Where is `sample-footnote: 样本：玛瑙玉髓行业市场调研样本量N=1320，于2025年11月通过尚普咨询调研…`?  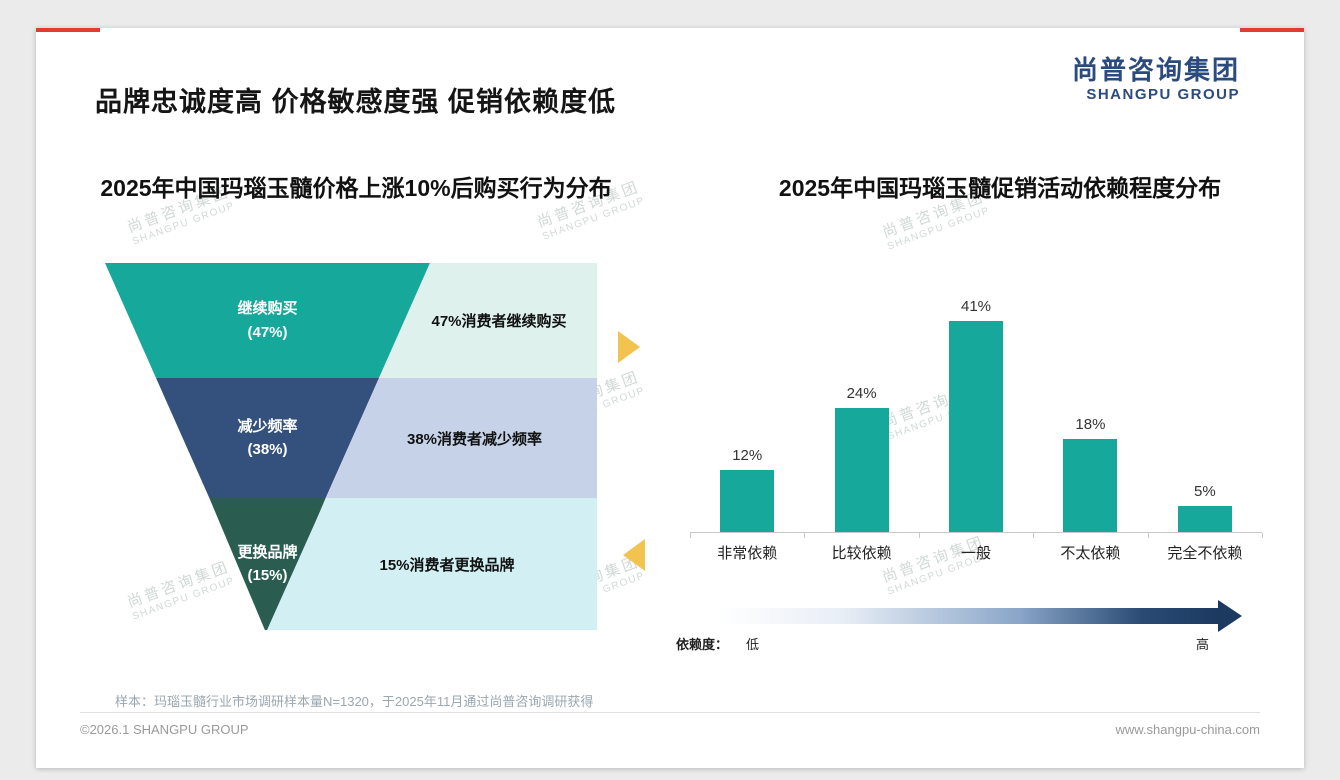
sample-footnote: 样本：玛瑙玉髓行业市场调研样本量N=1320，于2025年11月通过尚普咨询调研… is located at coordinates (354, 701).